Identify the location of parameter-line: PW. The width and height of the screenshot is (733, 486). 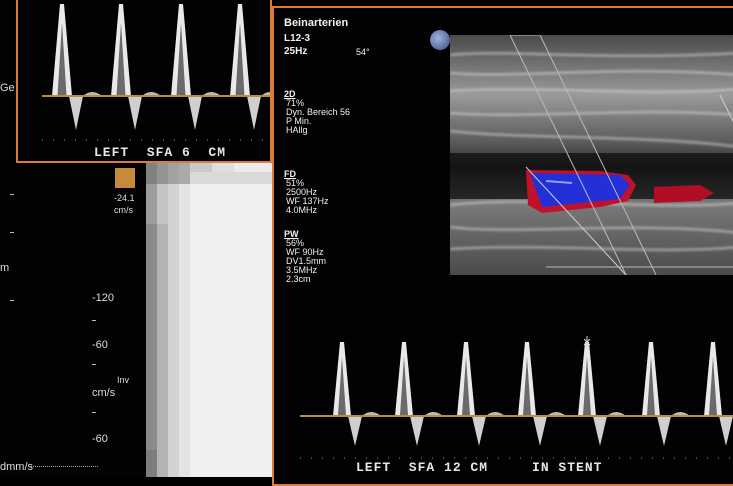
(291, 234).